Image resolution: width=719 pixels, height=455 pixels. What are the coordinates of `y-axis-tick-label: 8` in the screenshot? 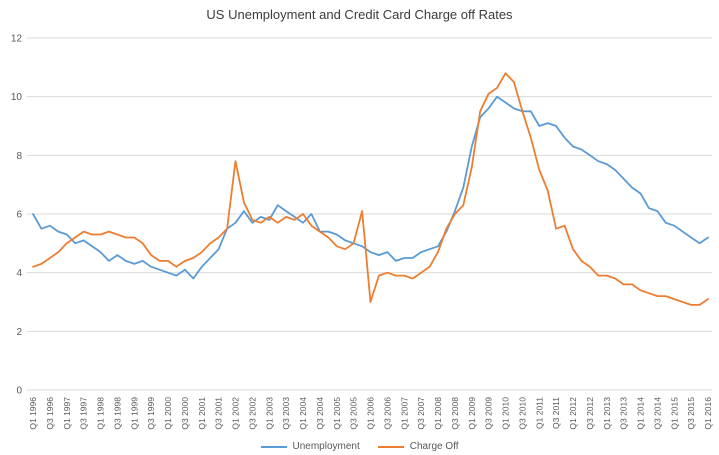 It's located at (19, 156).